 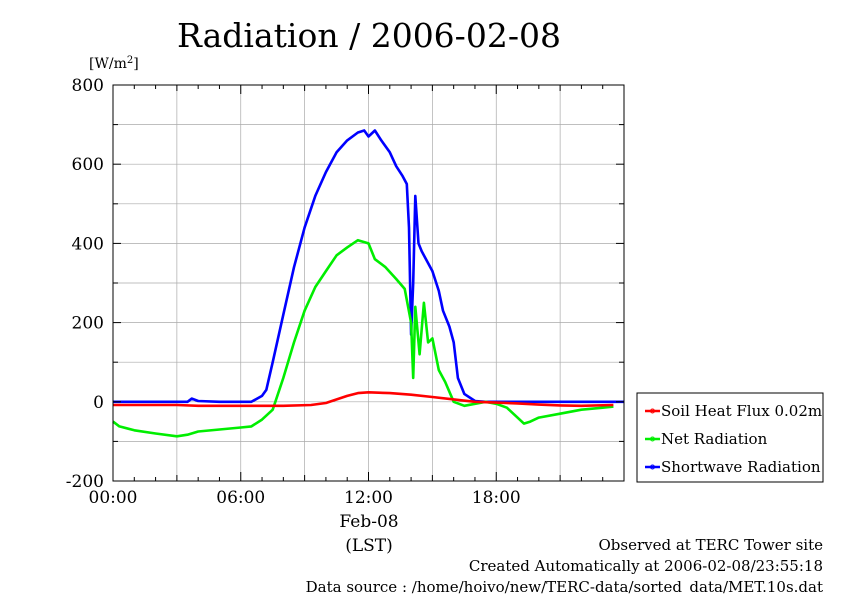 I want to click on legend-entry: Net Radiation, so click(x=714, y=439).